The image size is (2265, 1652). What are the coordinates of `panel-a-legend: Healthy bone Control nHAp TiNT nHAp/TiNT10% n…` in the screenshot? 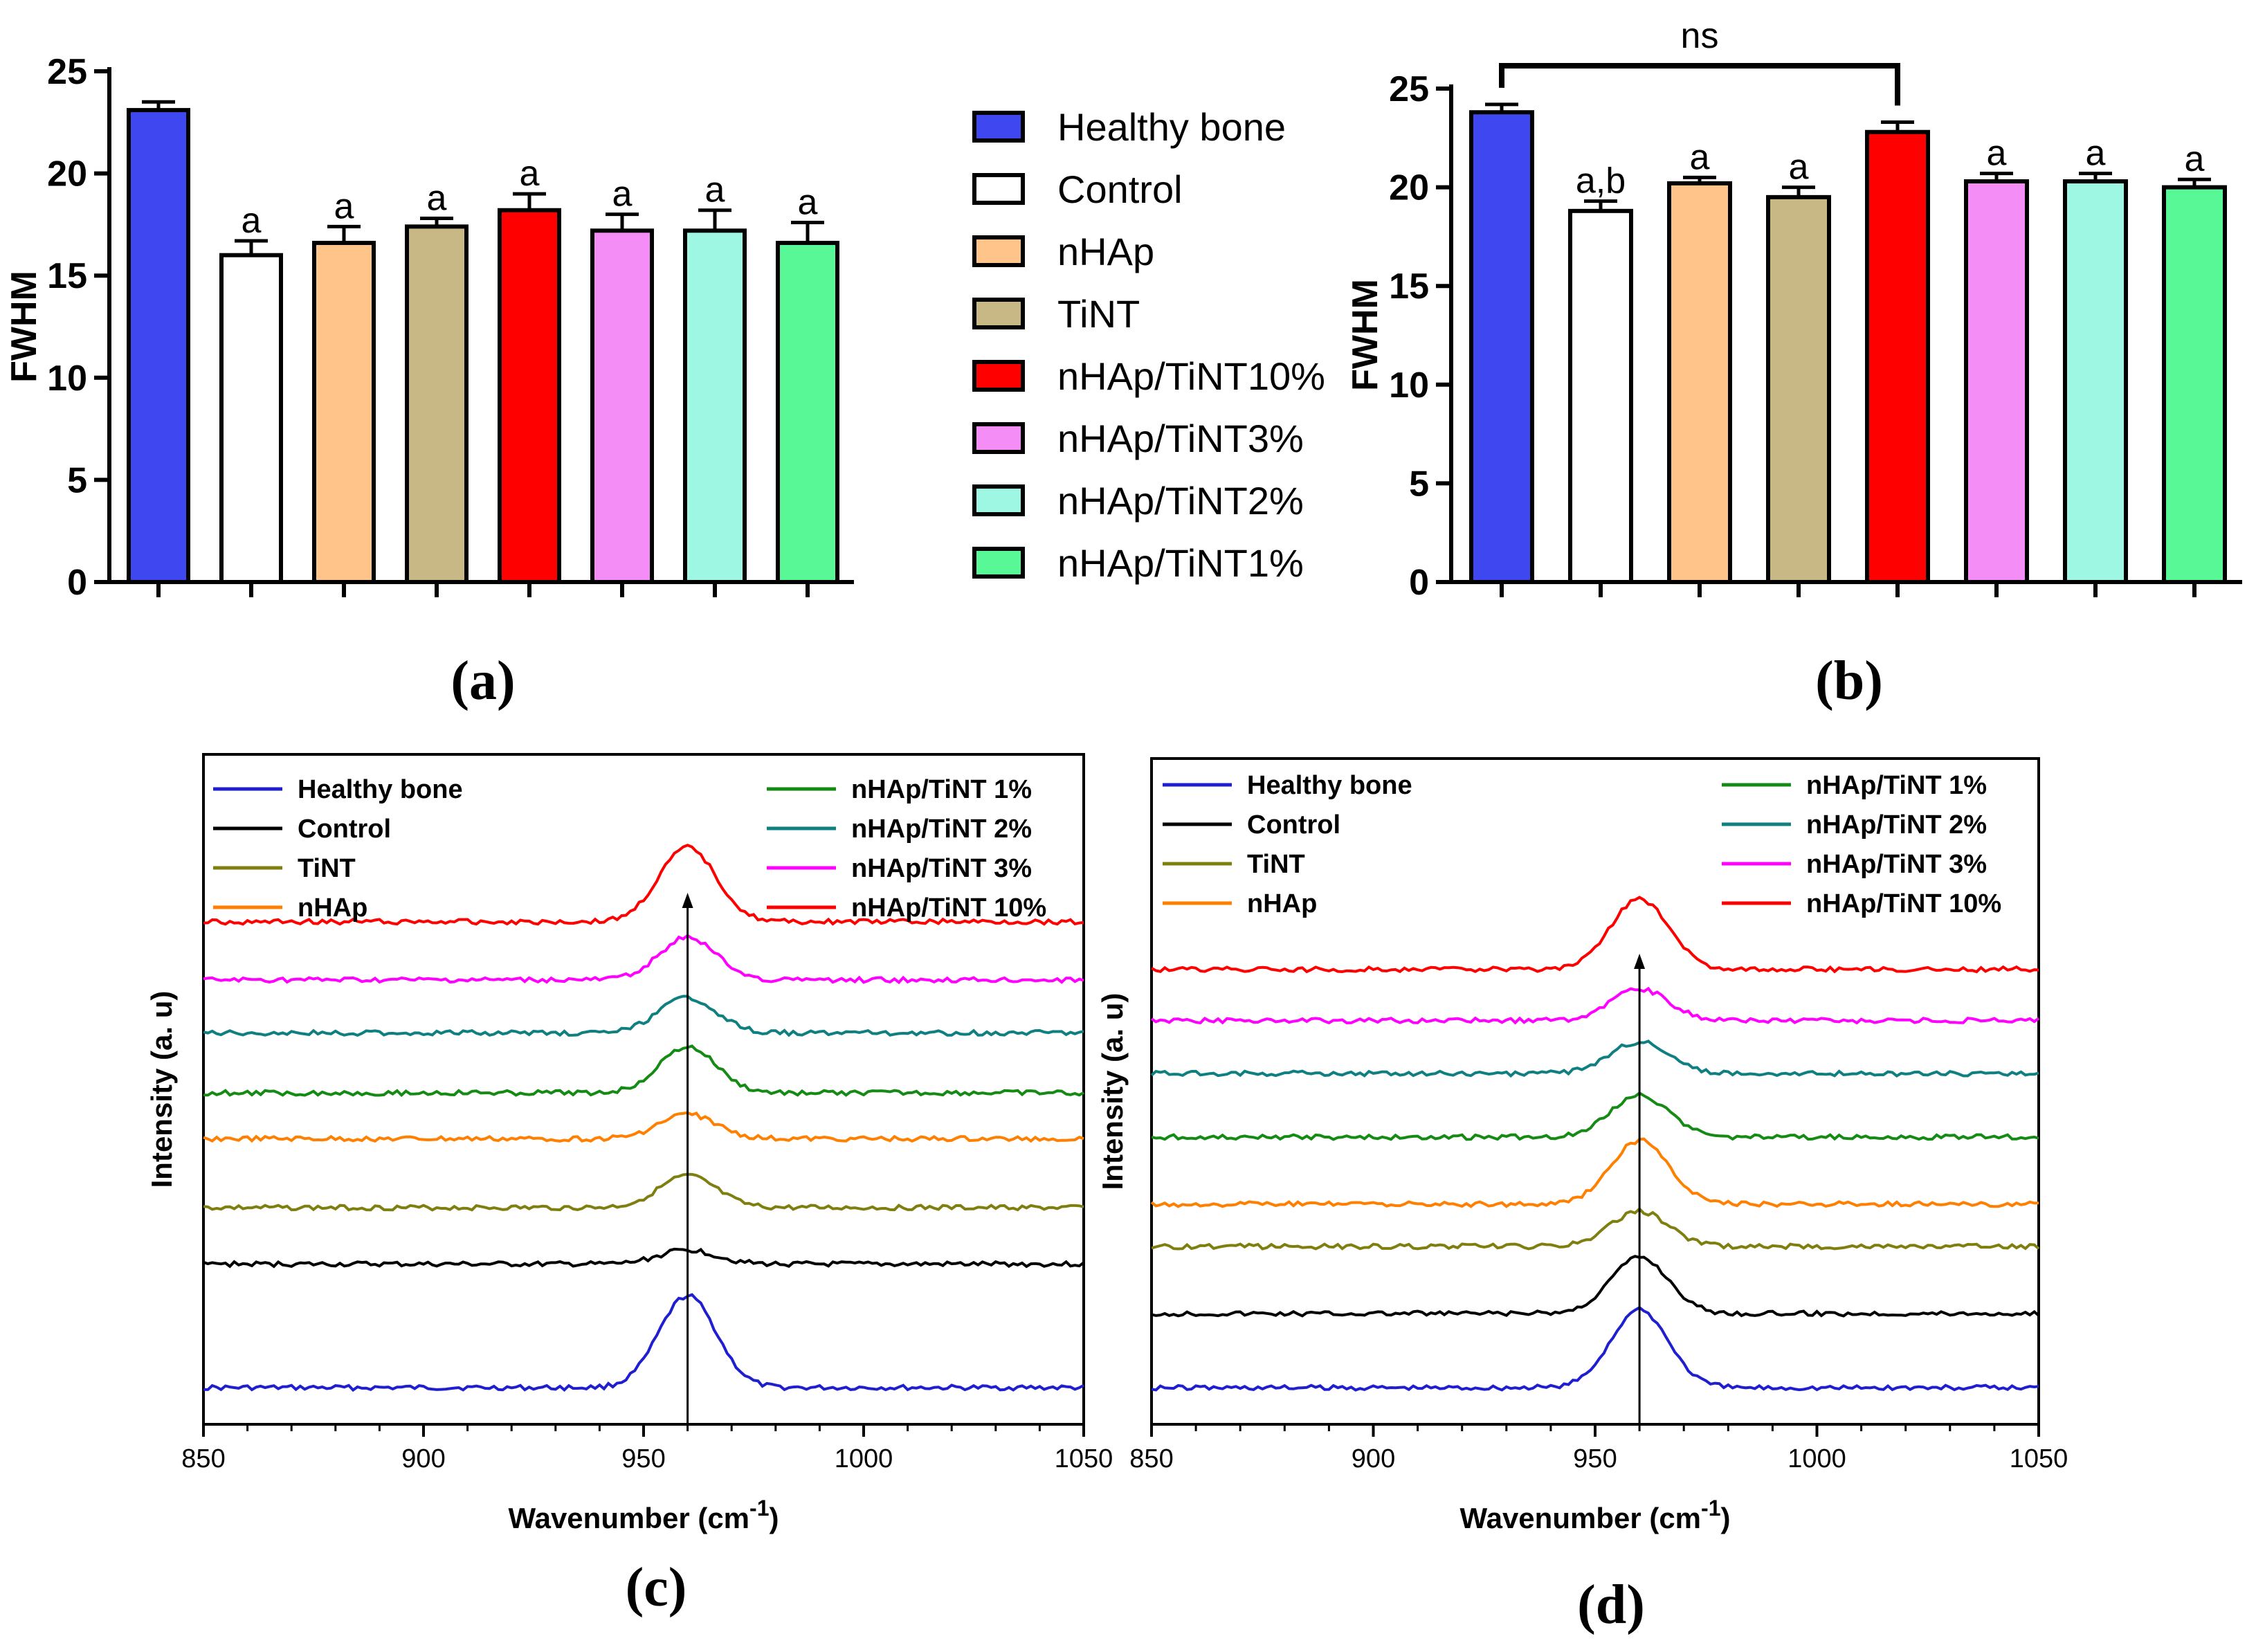 It's located at (1148, 345).